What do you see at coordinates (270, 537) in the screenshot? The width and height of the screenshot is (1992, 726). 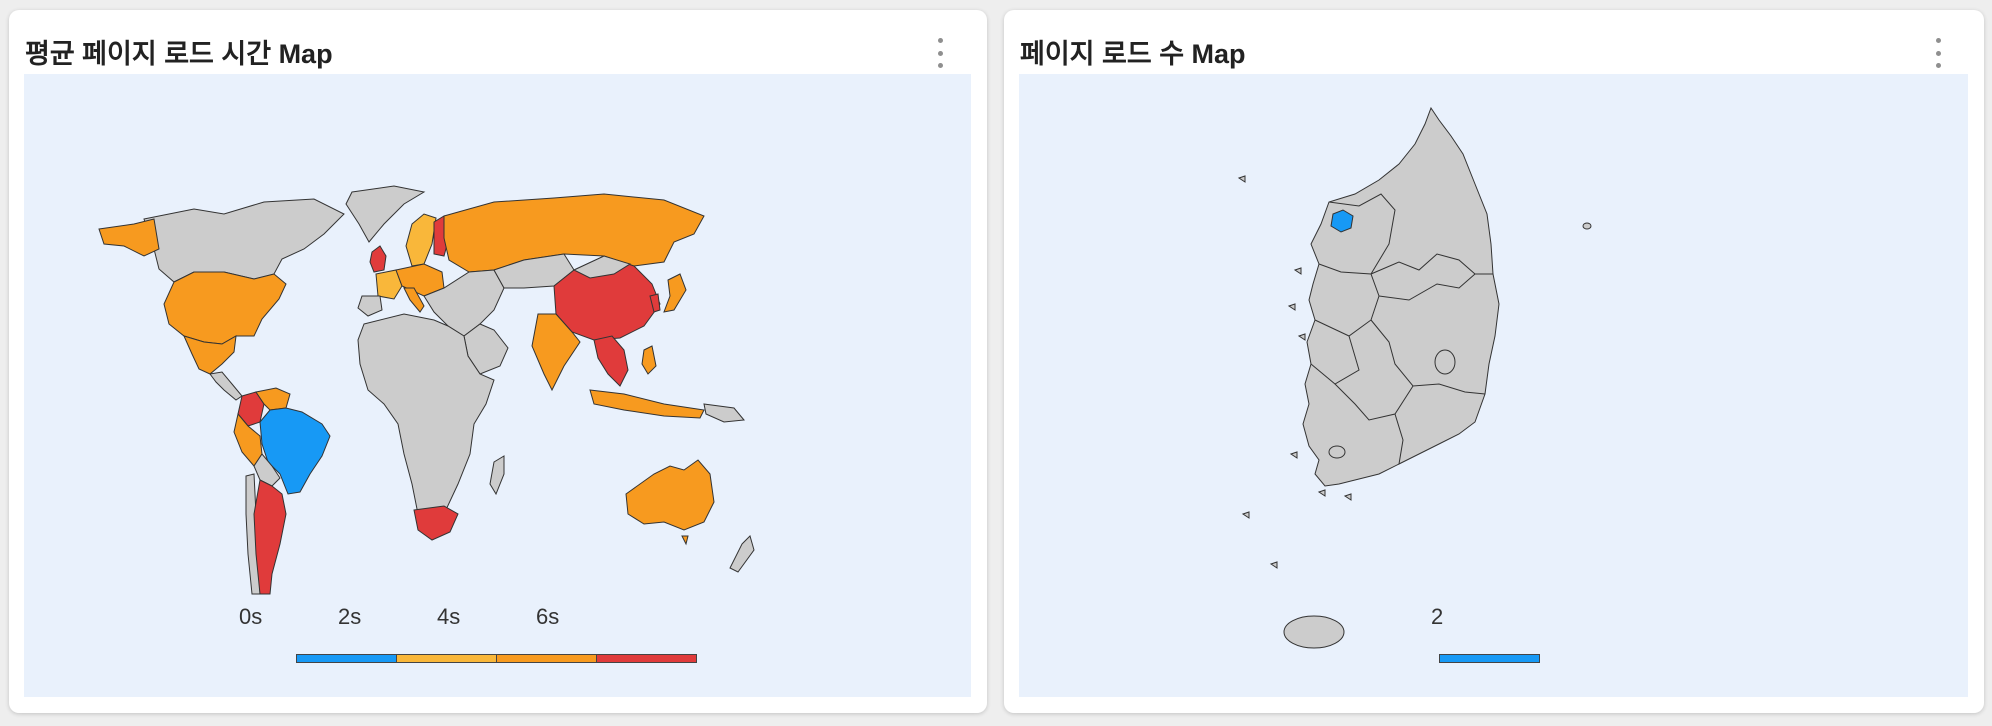 I see `region-argentina` at bounding box center [270, 537].